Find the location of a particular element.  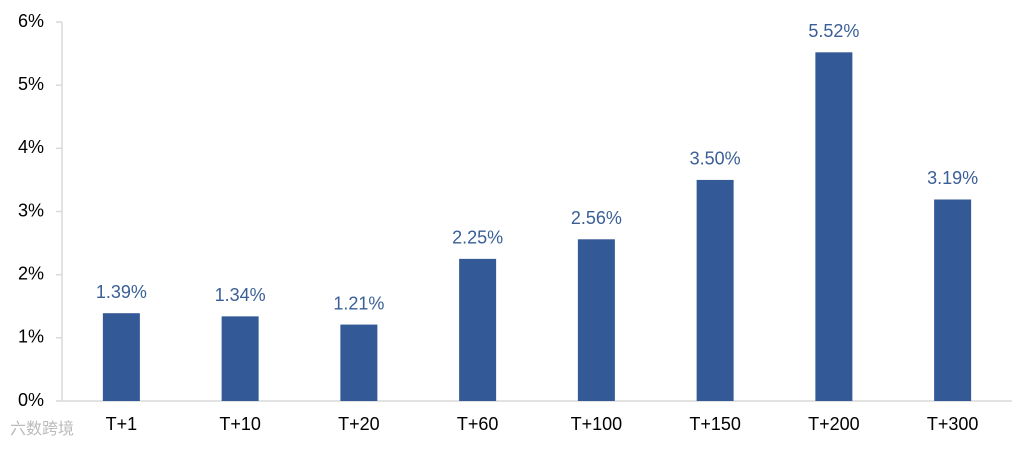

y-tick-label: 4% is located at coordinates (31, 147).